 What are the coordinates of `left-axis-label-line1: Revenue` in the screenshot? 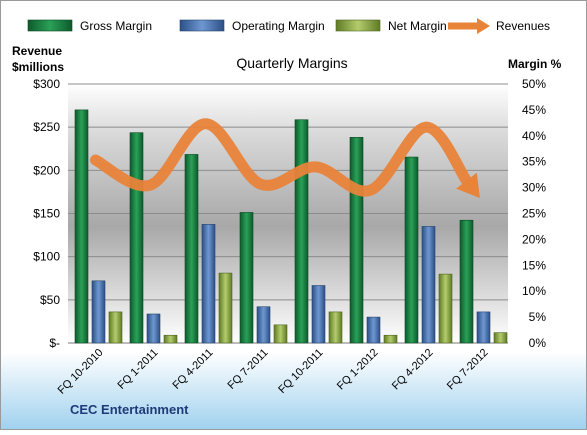 It's located at (37, 51).